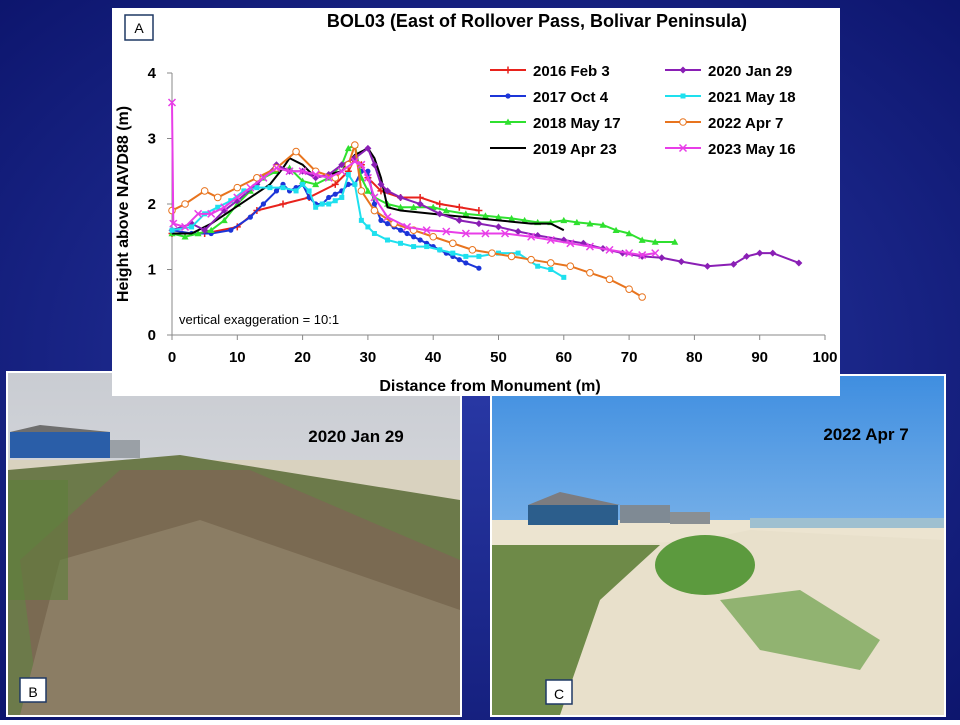 The width and height of the screenshot is (960, 725). What do you see at coordinates (152, 270) in the screenshot?
I see `y-tick-label: 1` at bounding box center [152, 270].